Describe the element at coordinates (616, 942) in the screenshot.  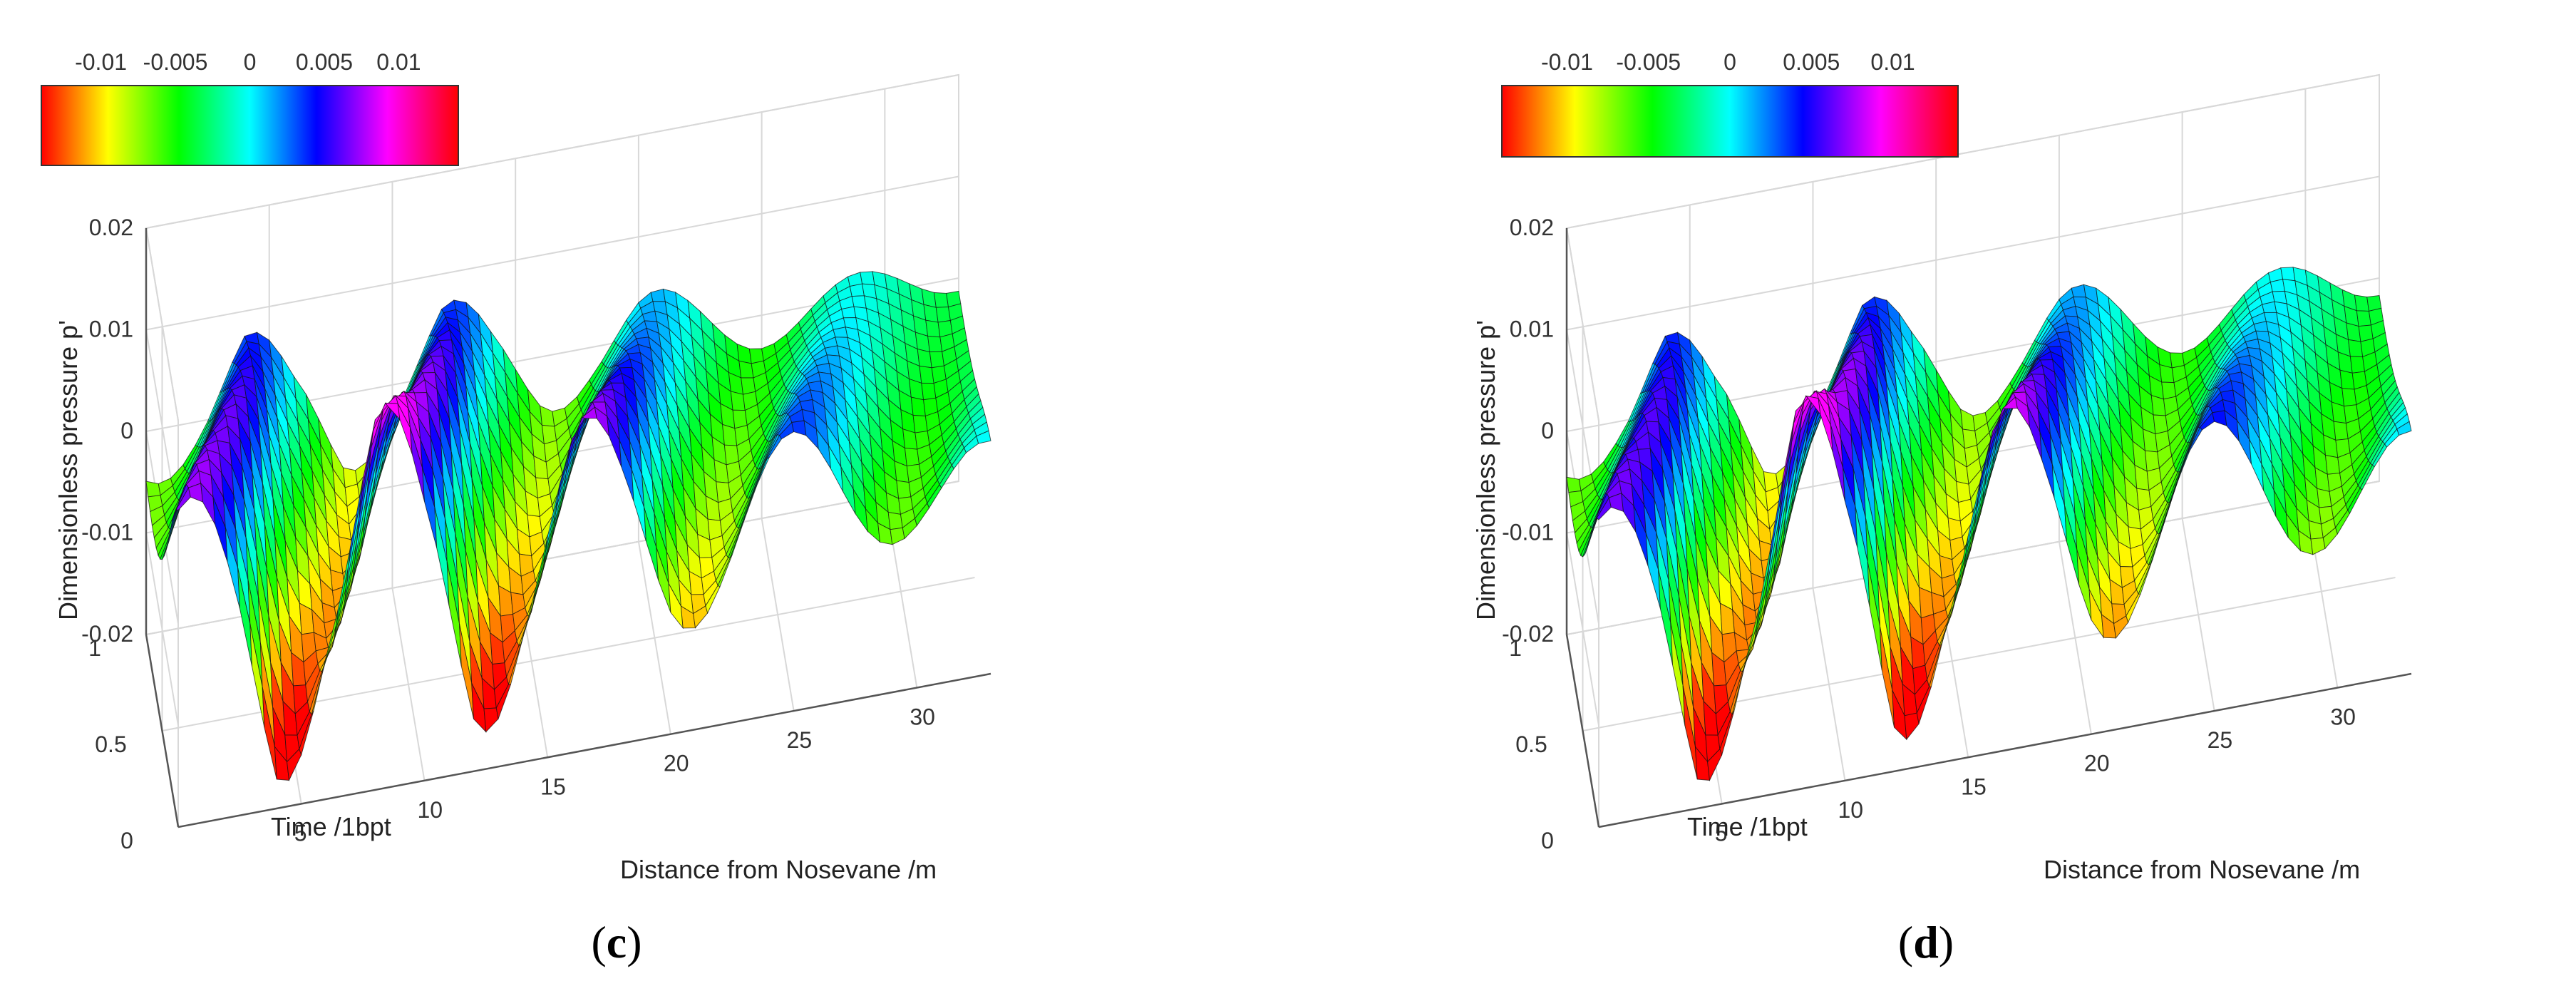
I see `panel-label-c: (c)` at that location.